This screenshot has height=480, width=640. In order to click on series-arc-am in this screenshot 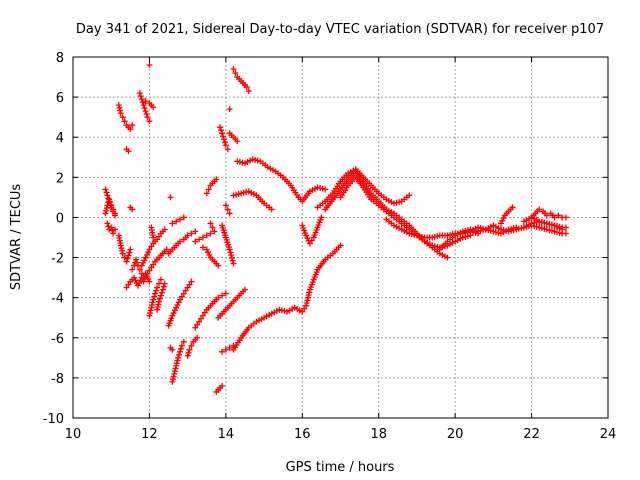, I will do `click(281, 180)`.